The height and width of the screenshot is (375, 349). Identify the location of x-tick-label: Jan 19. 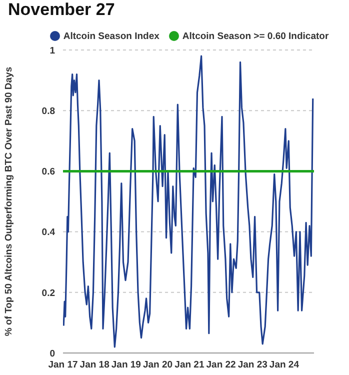
(126, 365).